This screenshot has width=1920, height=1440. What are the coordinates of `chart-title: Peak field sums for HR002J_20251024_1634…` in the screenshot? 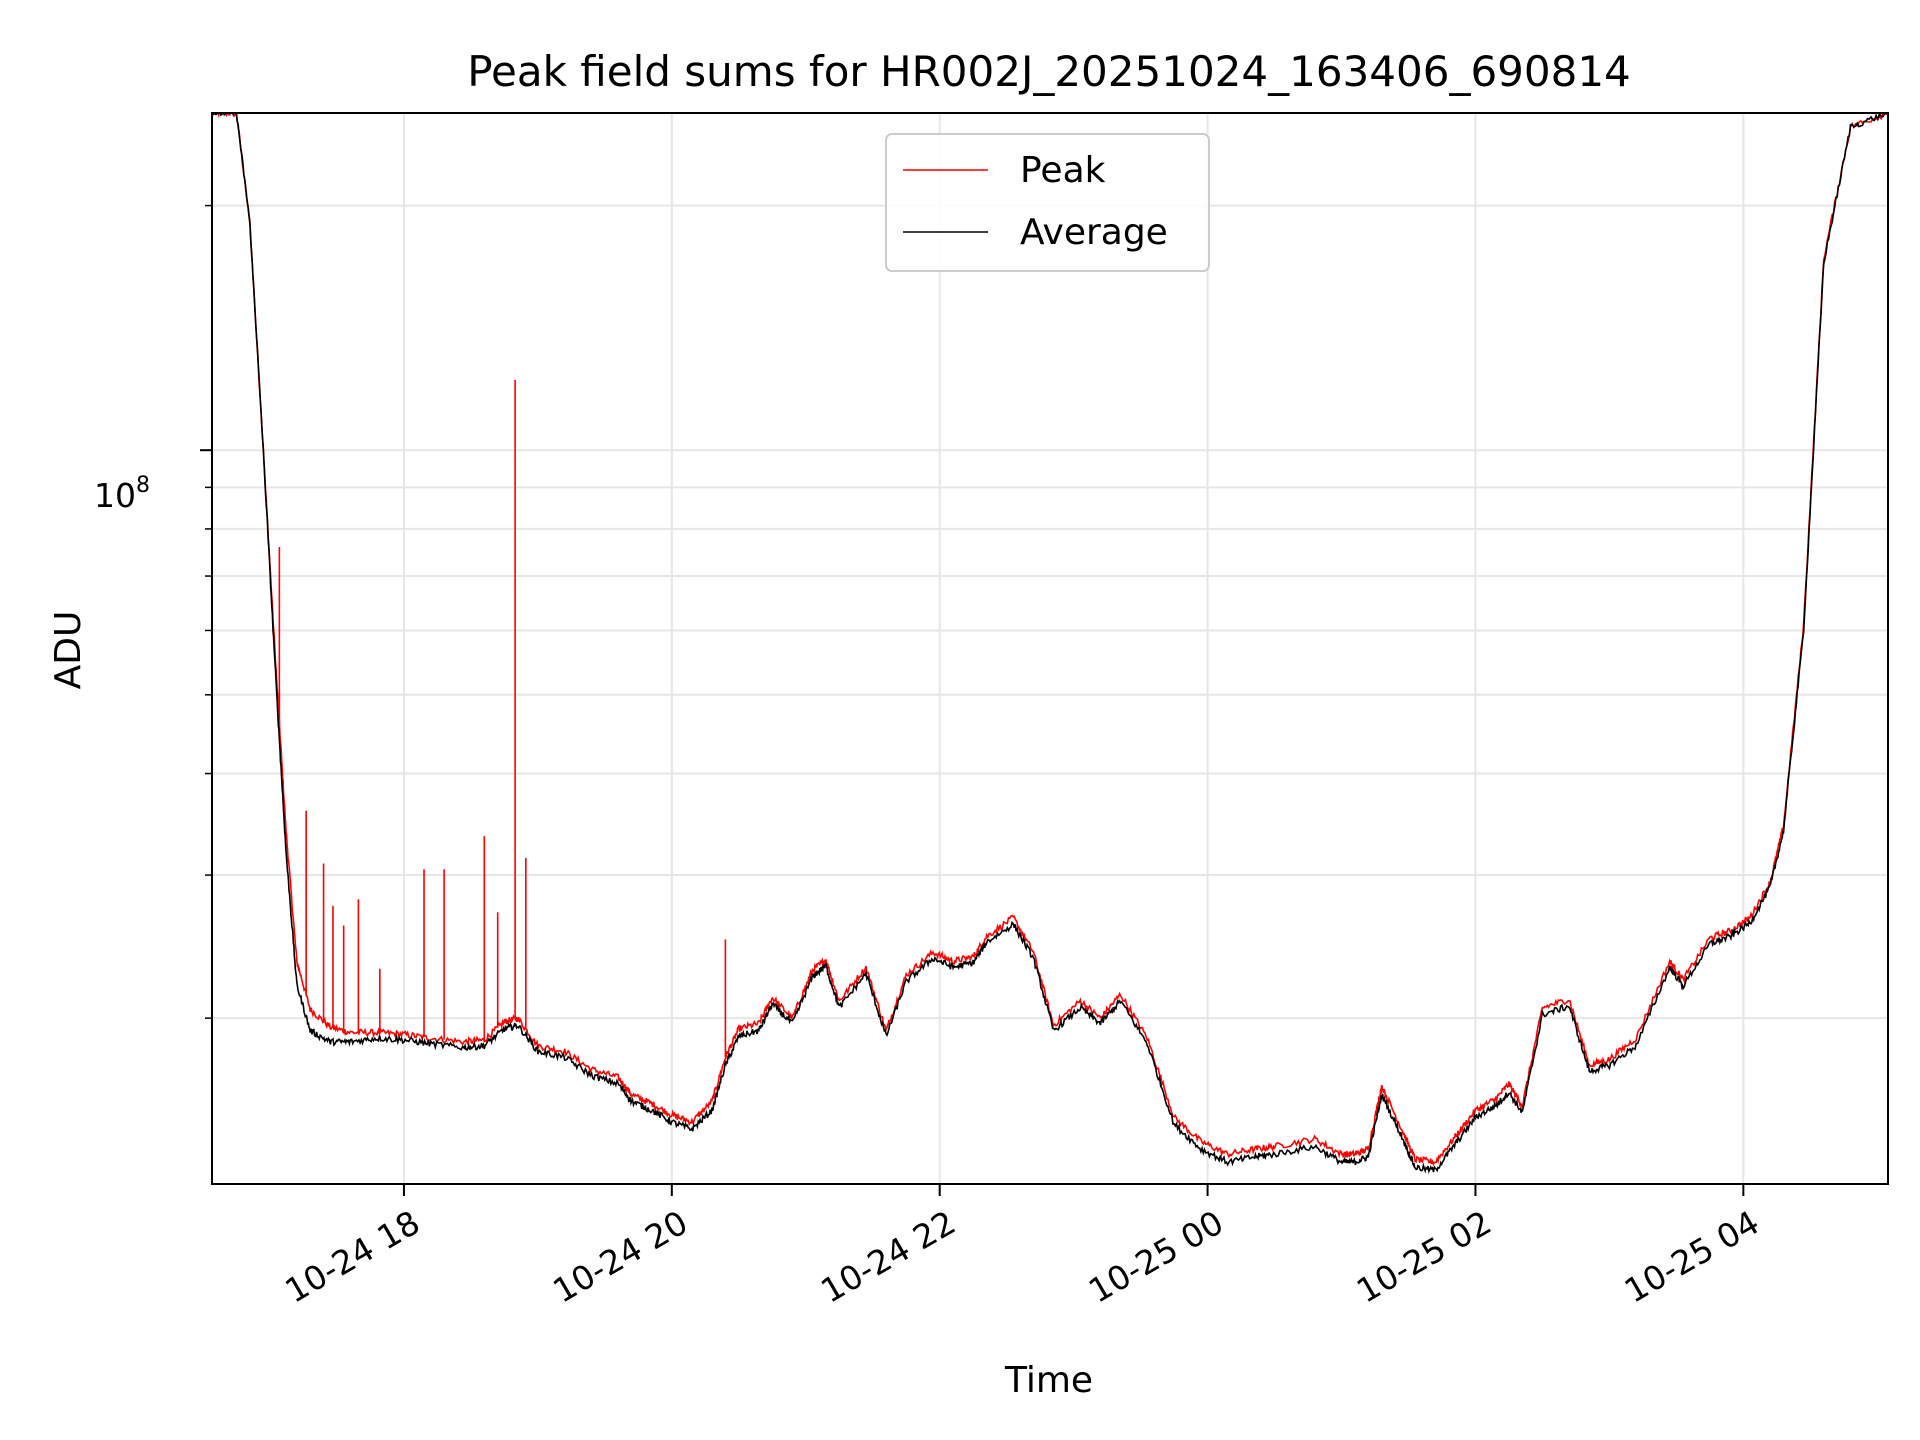 It's located at (1049, 71).